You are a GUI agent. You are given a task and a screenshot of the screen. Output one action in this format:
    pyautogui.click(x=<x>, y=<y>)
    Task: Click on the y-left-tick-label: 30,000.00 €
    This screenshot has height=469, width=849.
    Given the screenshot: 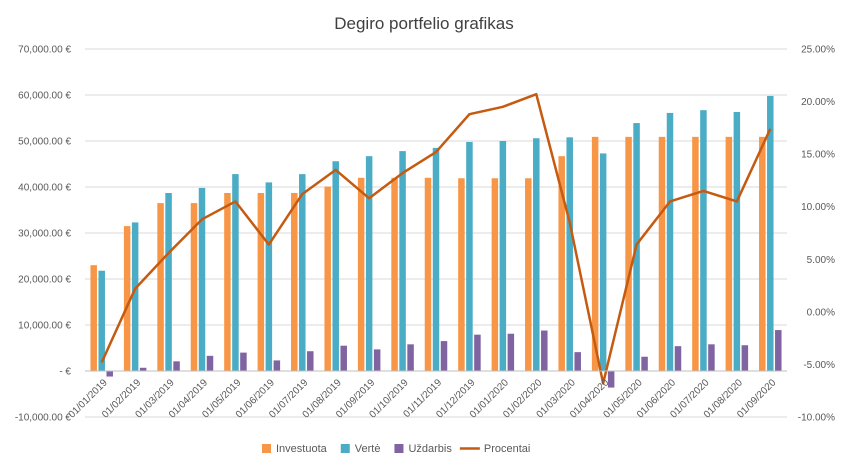 What is the action you would take?
    pyautogui.click(x=44, y=234)
    